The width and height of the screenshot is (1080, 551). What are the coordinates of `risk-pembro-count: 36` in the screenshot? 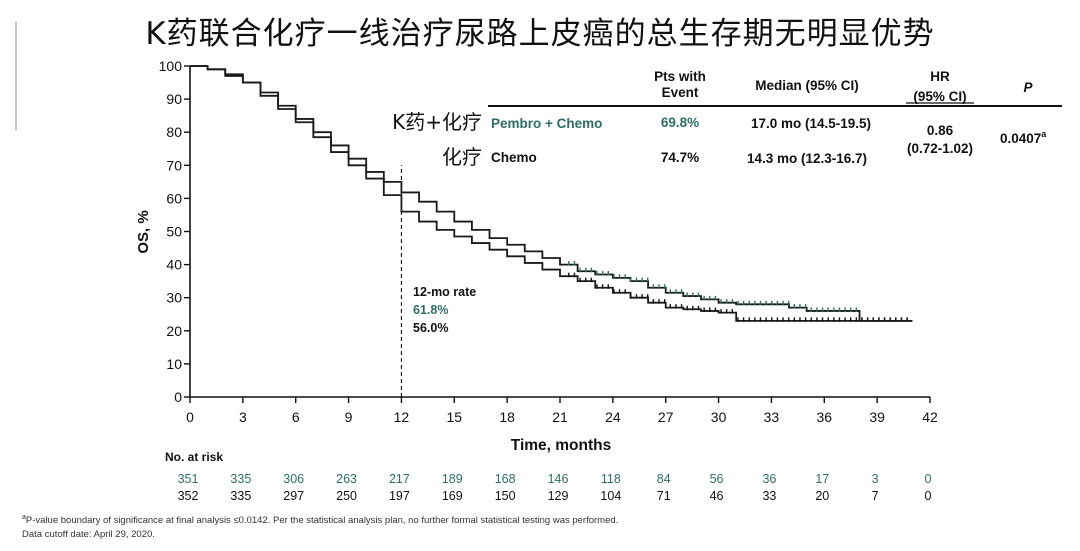 It's located at (769, 479).